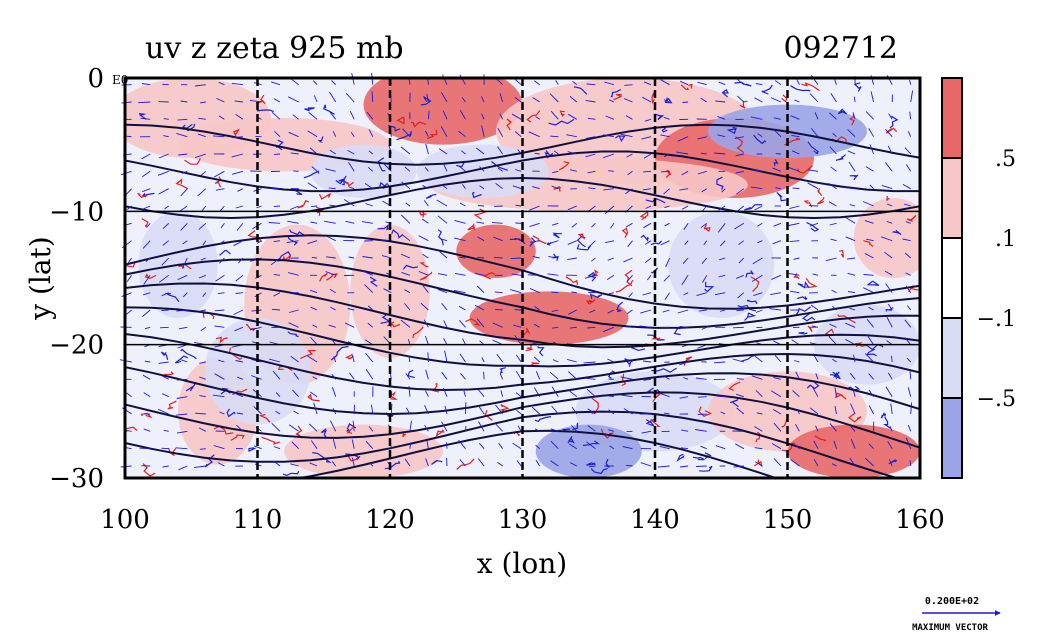 The width and height of the screenshot is (1056, 637). Describe the element at coordinates (76, 279) in the screenshot. I see `y-axis-ticks: 0 −10 −20 −30` at that location.